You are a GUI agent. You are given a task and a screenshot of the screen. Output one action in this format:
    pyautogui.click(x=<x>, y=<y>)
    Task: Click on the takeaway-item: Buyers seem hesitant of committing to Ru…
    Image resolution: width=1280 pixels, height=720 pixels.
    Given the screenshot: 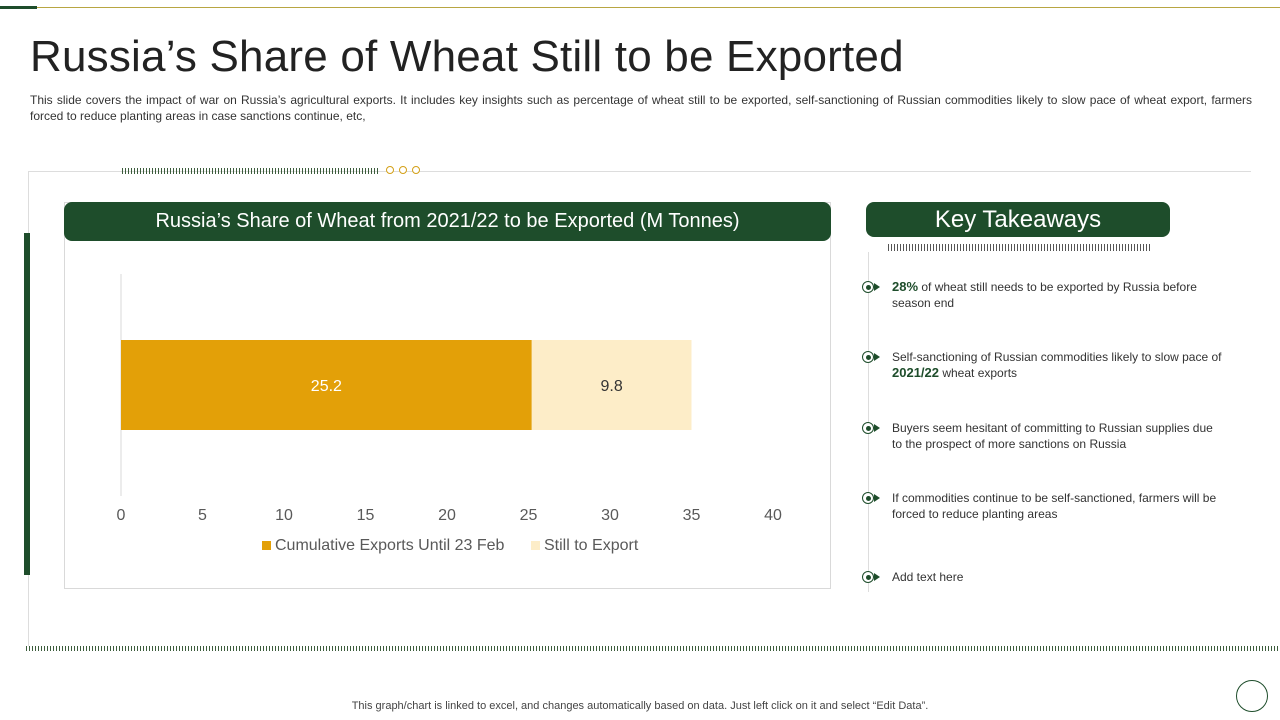 What is the action you would take?
    pyautogui.click(x=1042, y=436)
    